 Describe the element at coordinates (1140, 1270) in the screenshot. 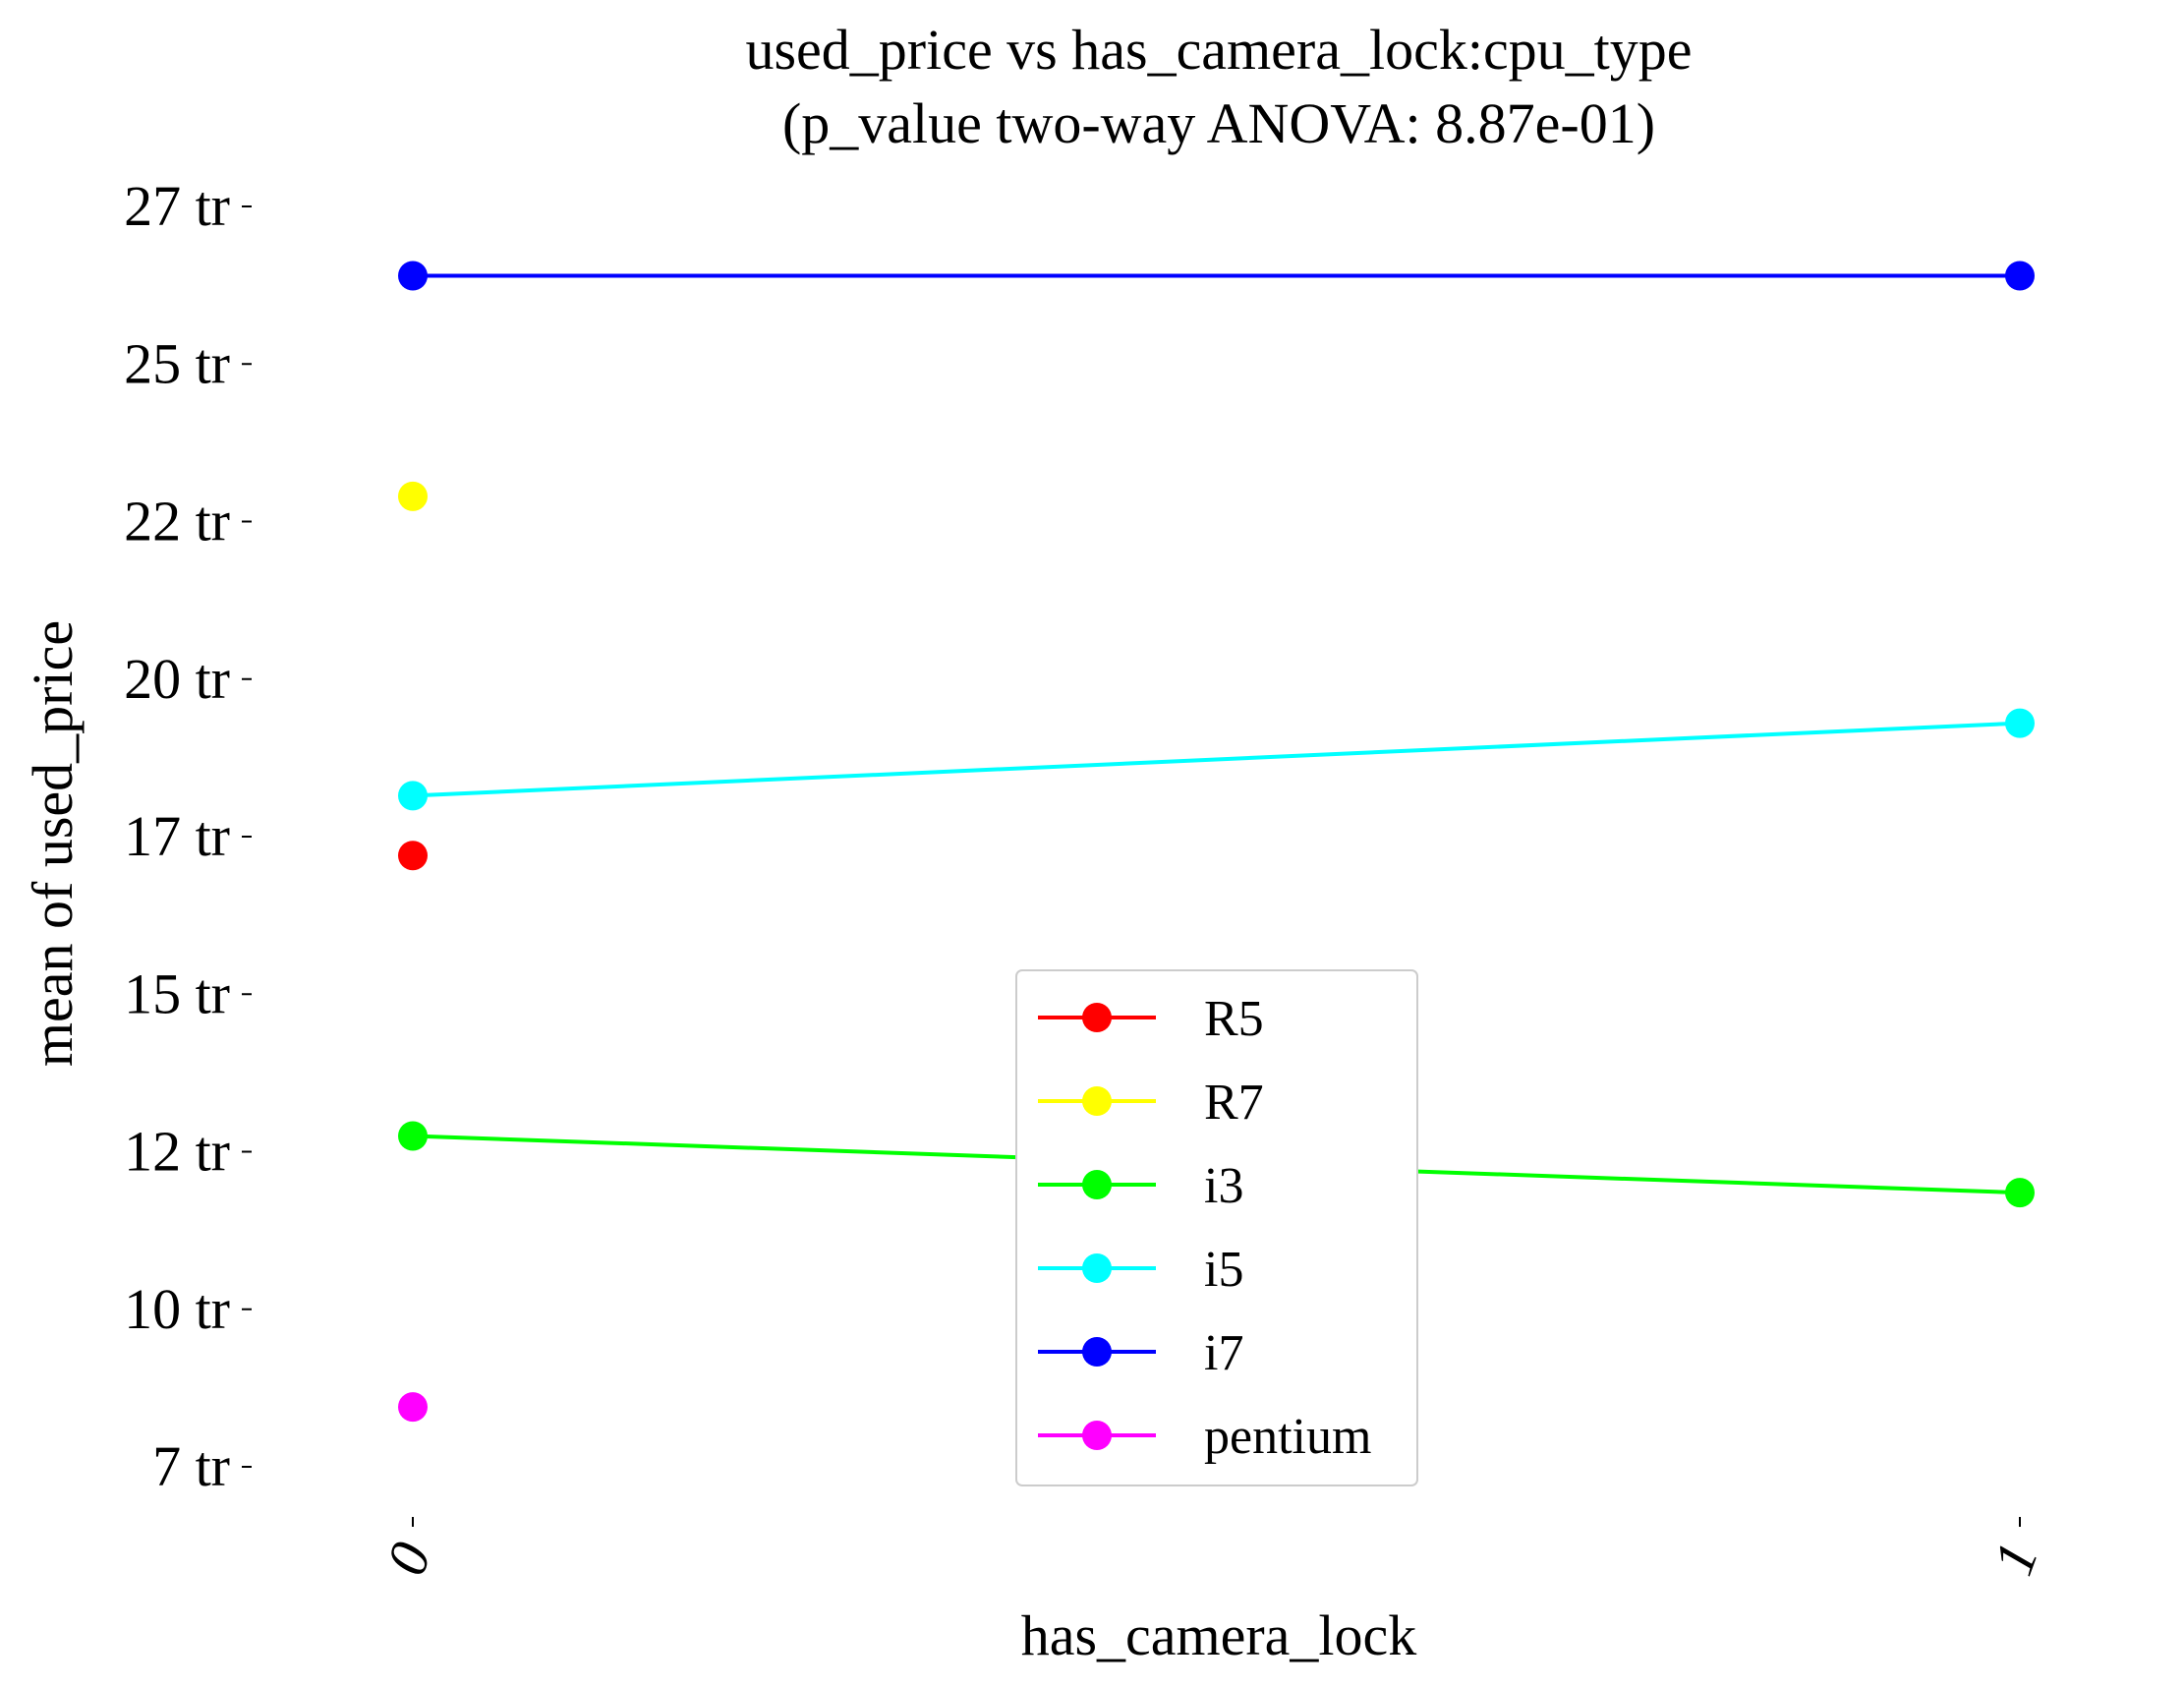

I see `legend-entry: i5` at that location.